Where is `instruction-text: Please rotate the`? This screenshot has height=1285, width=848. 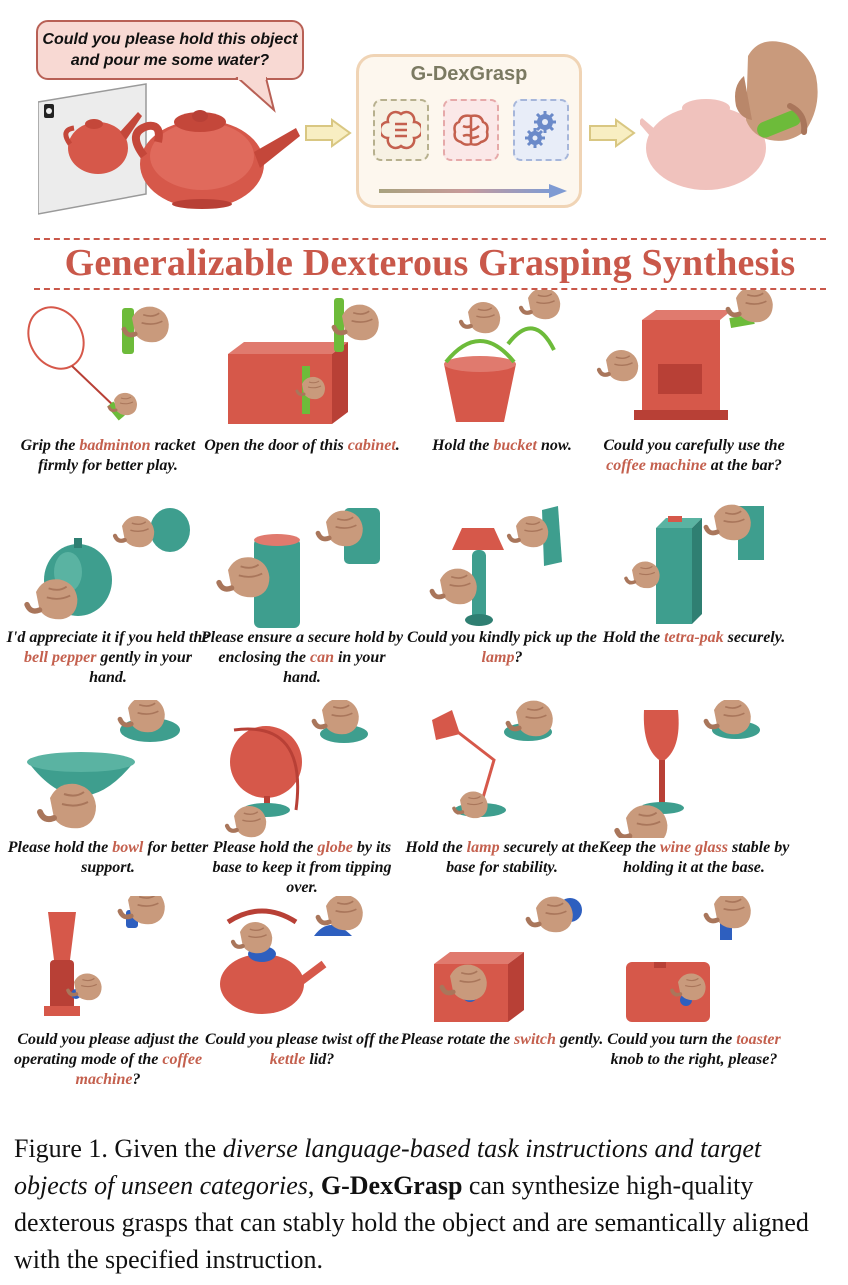
instruction-text: Please rotate the is located at coordinates (457, 1039).